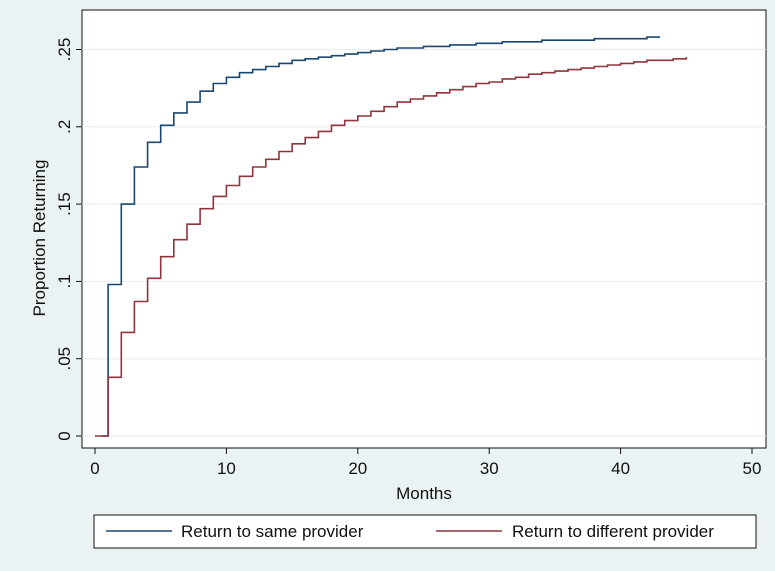 Image resolution: width=775 pixels, height=571 pixels. What do you see at coordinates (64, 359) in the screenshot?
I see `y-tick-label: .05` at bounding box center [64, 359].